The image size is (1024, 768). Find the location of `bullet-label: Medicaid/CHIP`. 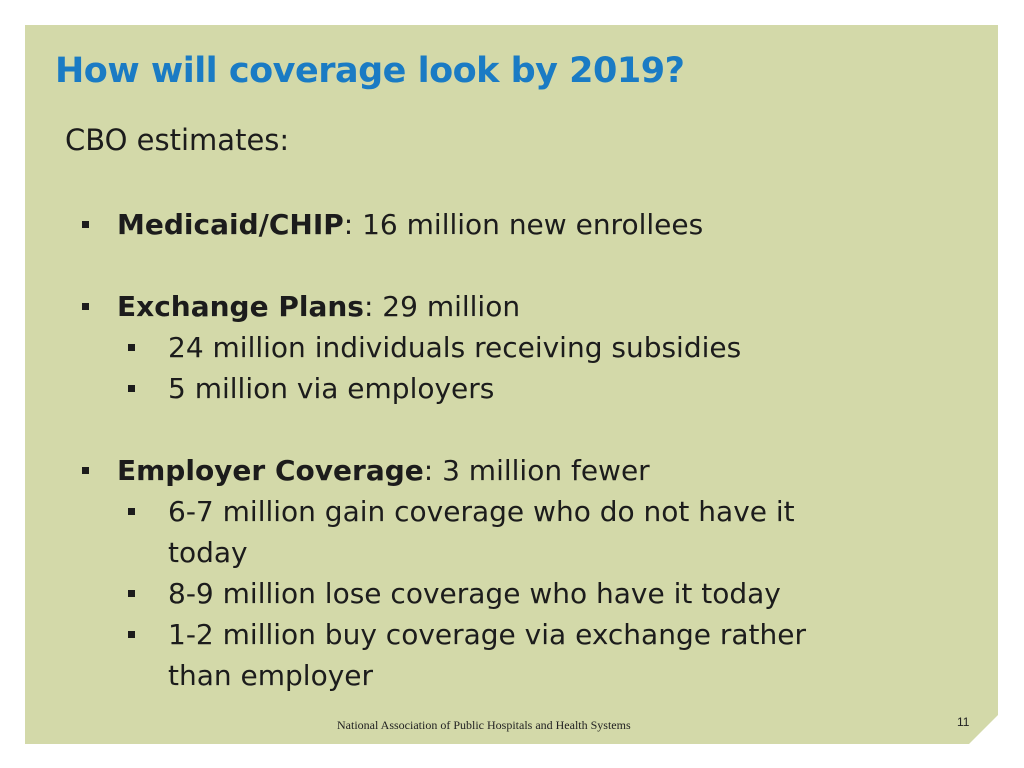

bullet-label: Medicaid/CHIP is located at coordinates (230, 224).